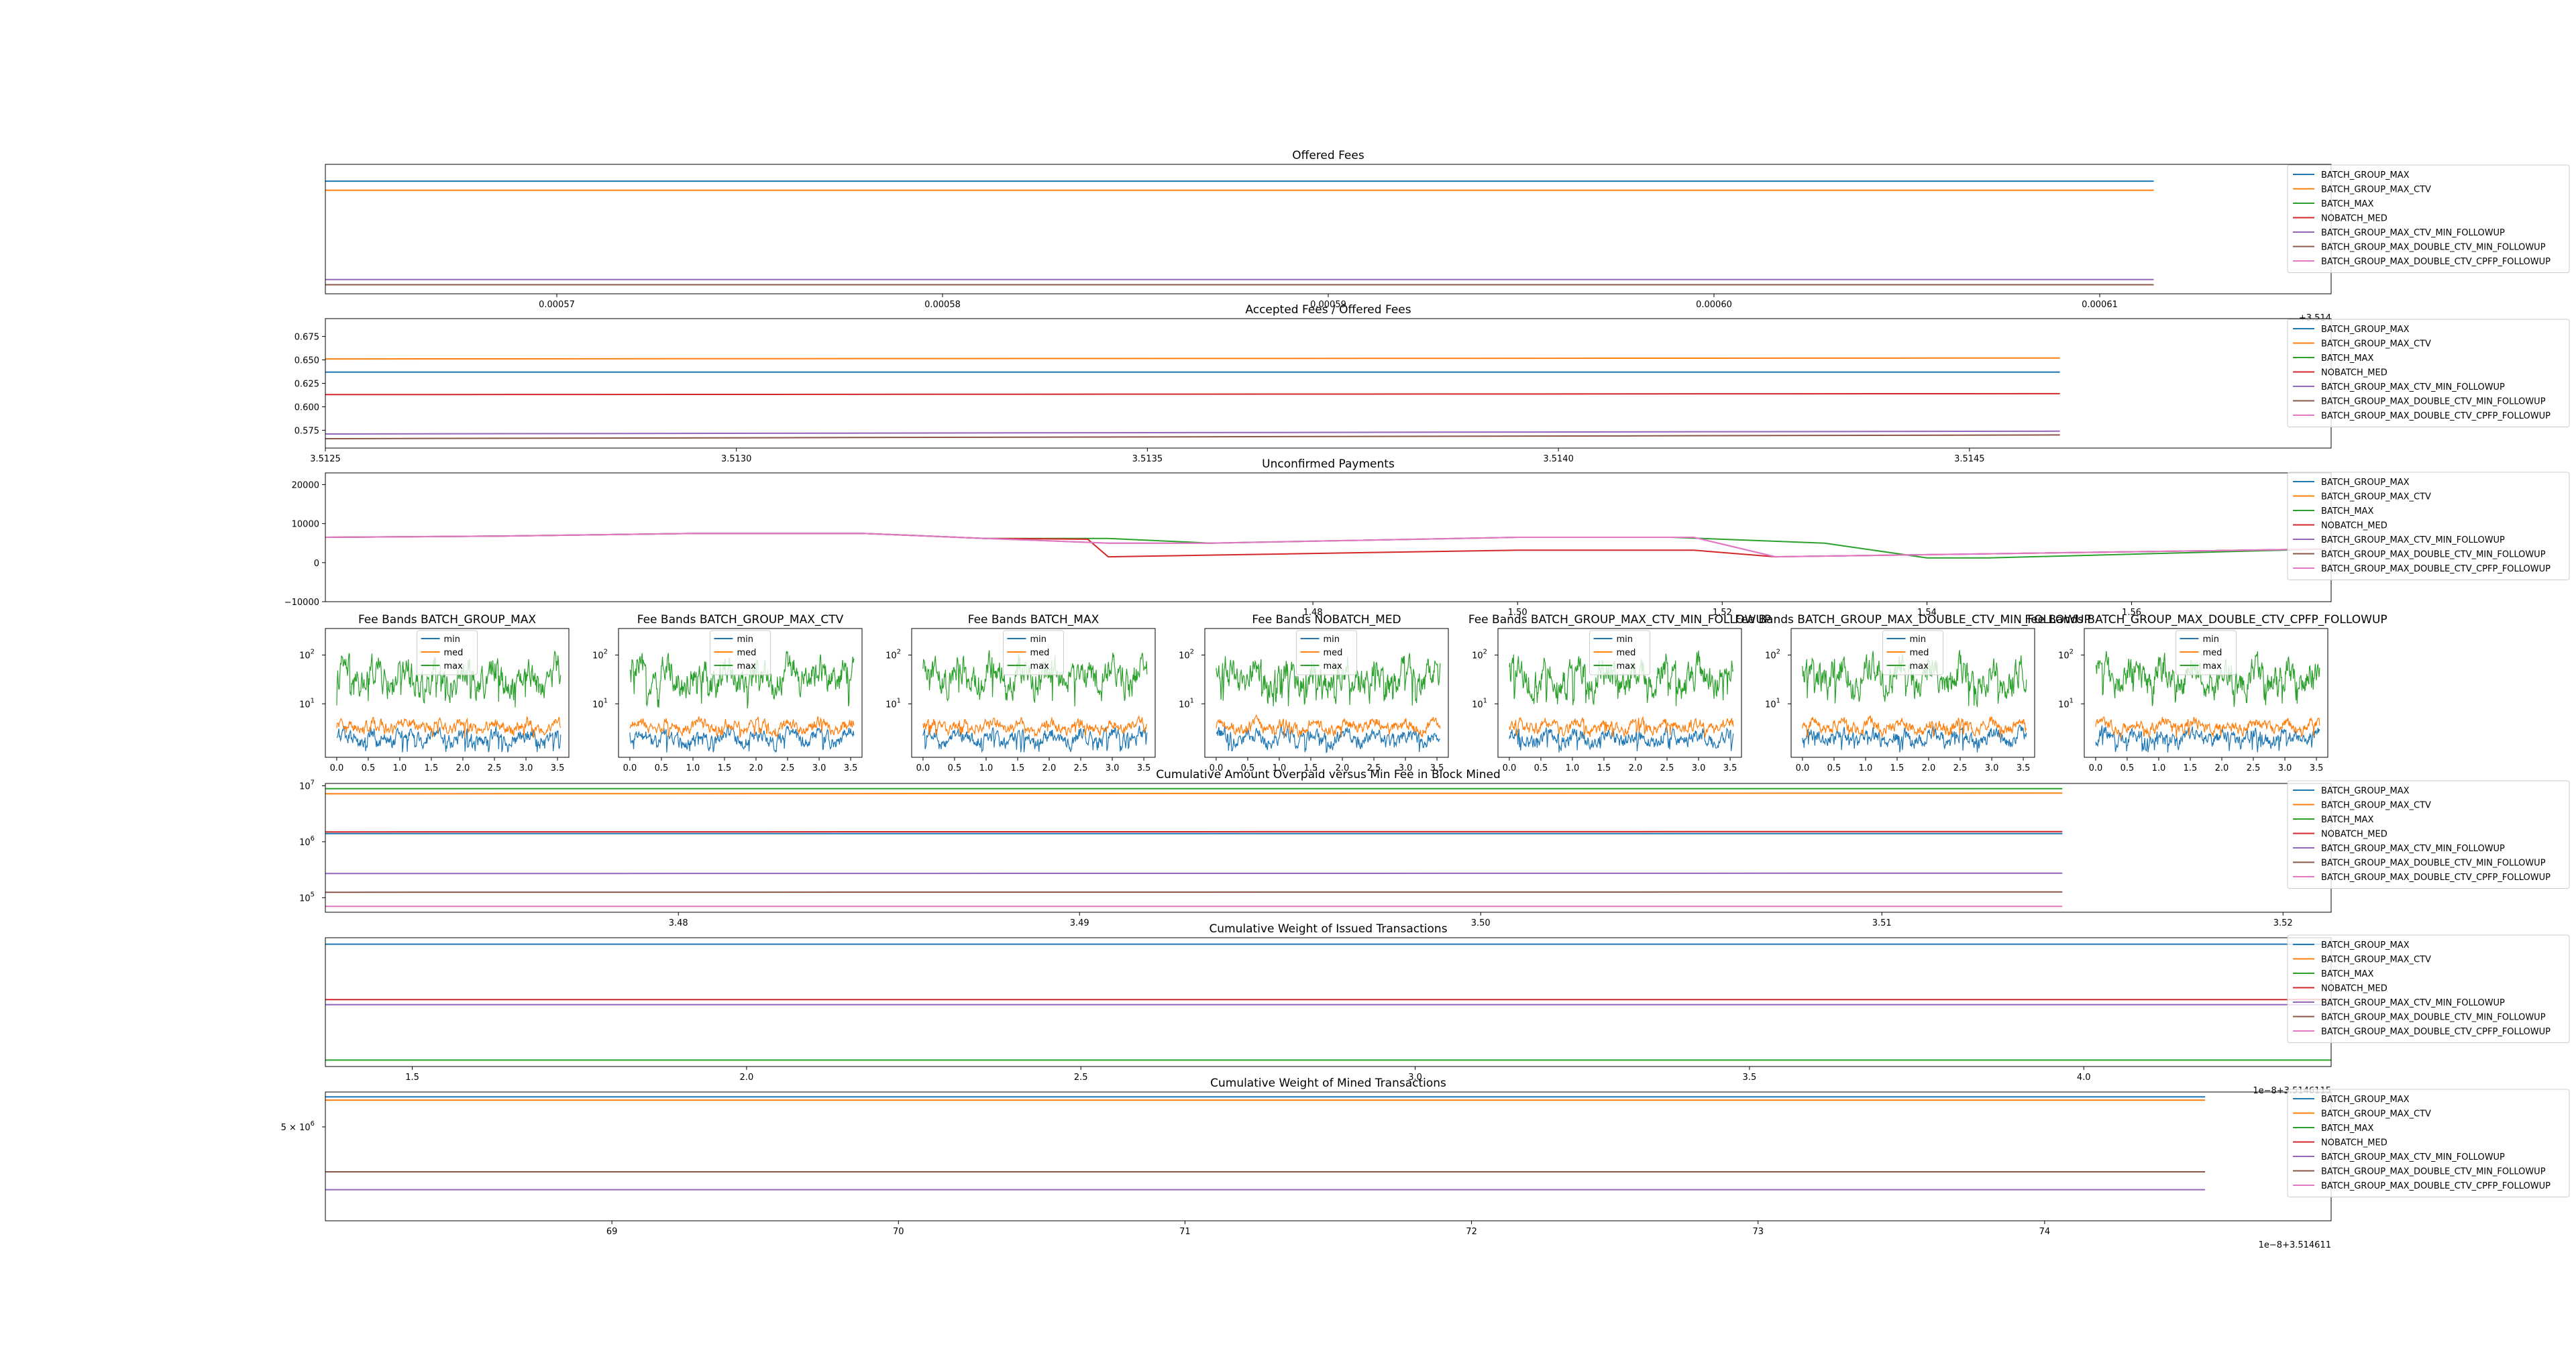 This screenshot has width=2576, height=1363. I want to click on x-tick-label: 3.5130, so click(736, 459).